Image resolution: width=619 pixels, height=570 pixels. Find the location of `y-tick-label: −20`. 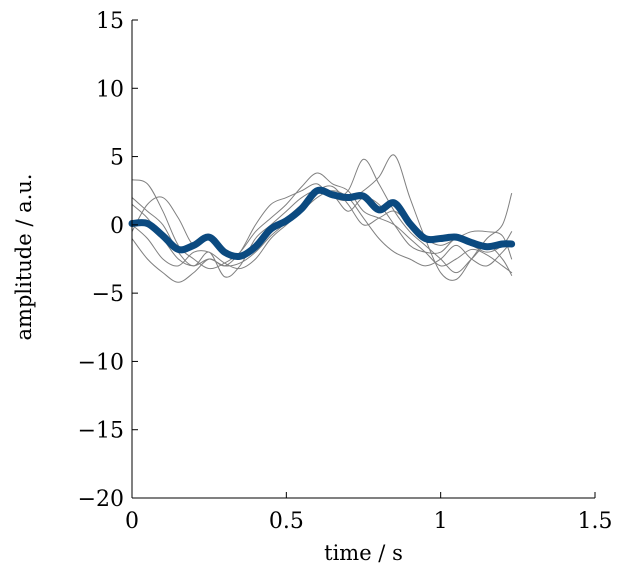

y-tick-label: −20 is located at coordinates (101, 499).